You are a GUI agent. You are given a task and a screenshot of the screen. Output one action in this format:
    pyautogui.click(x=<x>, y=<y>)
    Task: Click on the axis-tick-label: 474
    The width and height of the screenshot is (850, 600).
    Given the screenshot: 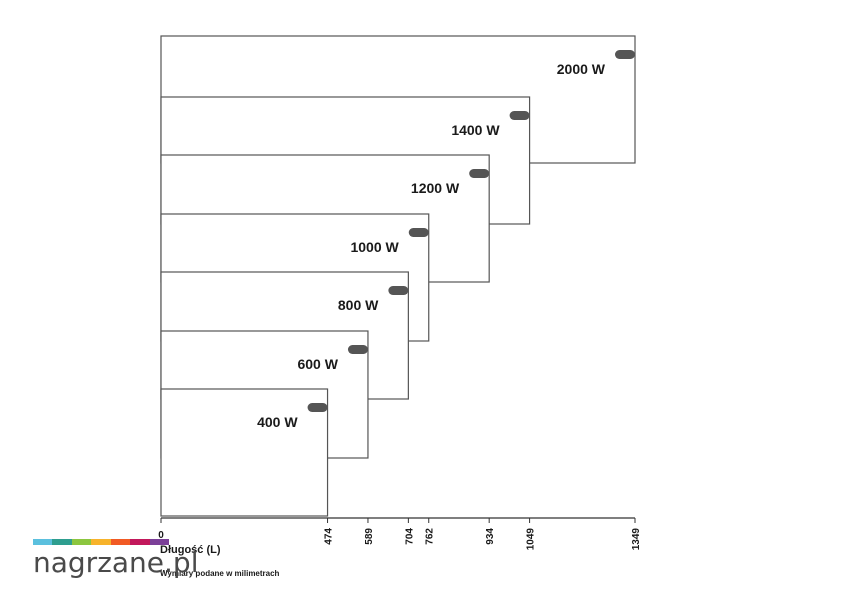 What is the action you would take?
    pyautogui.click(x=329, y=536)
    